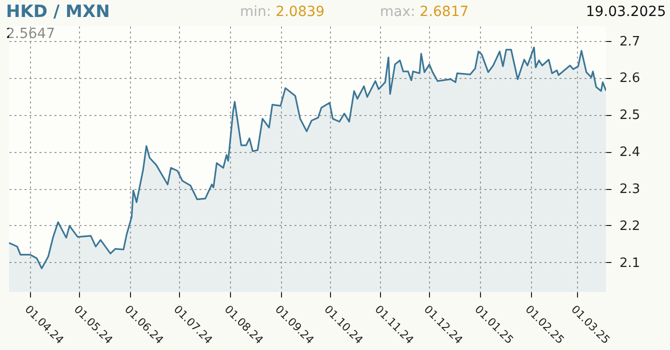  What do you see at coordinates (630, 263) in the screenshot?
I see `y-tick-label: 2.1` at bounding box center [630, 263].